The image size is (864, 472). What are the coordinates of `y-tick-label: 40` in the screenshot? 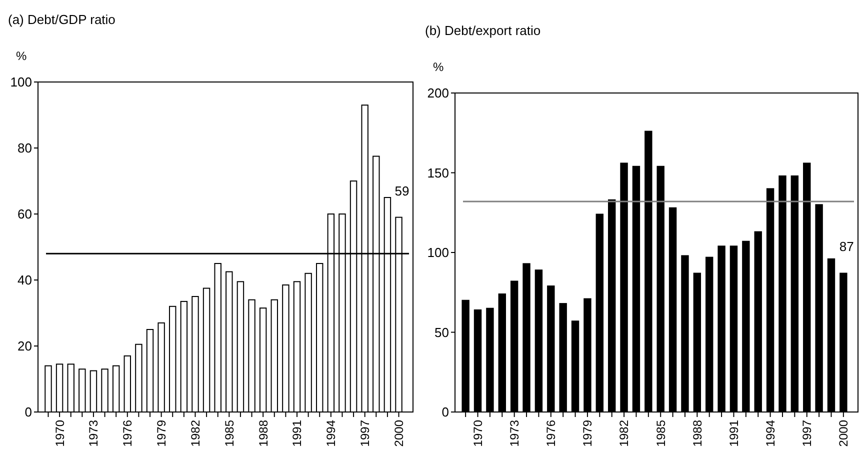 It's located at (25, 280).